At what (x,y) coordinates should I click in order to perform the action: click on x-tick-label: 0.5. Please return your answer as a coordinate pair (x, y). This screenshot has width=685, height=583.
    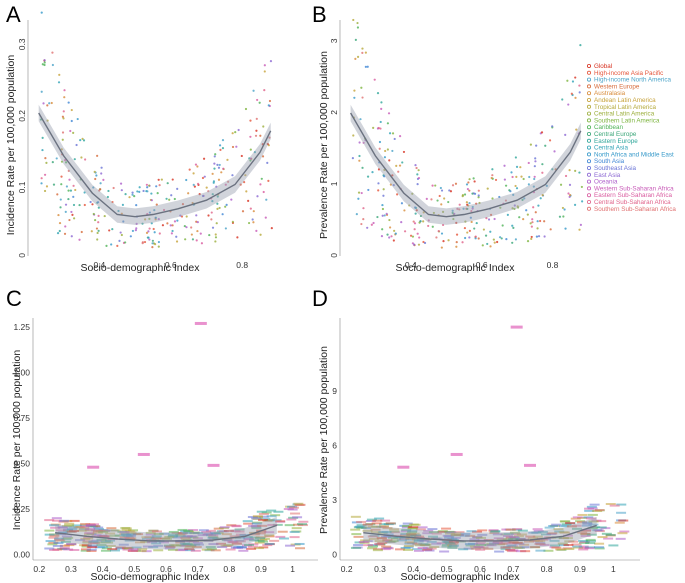
    Looking at the image, I should click on (134, 569).